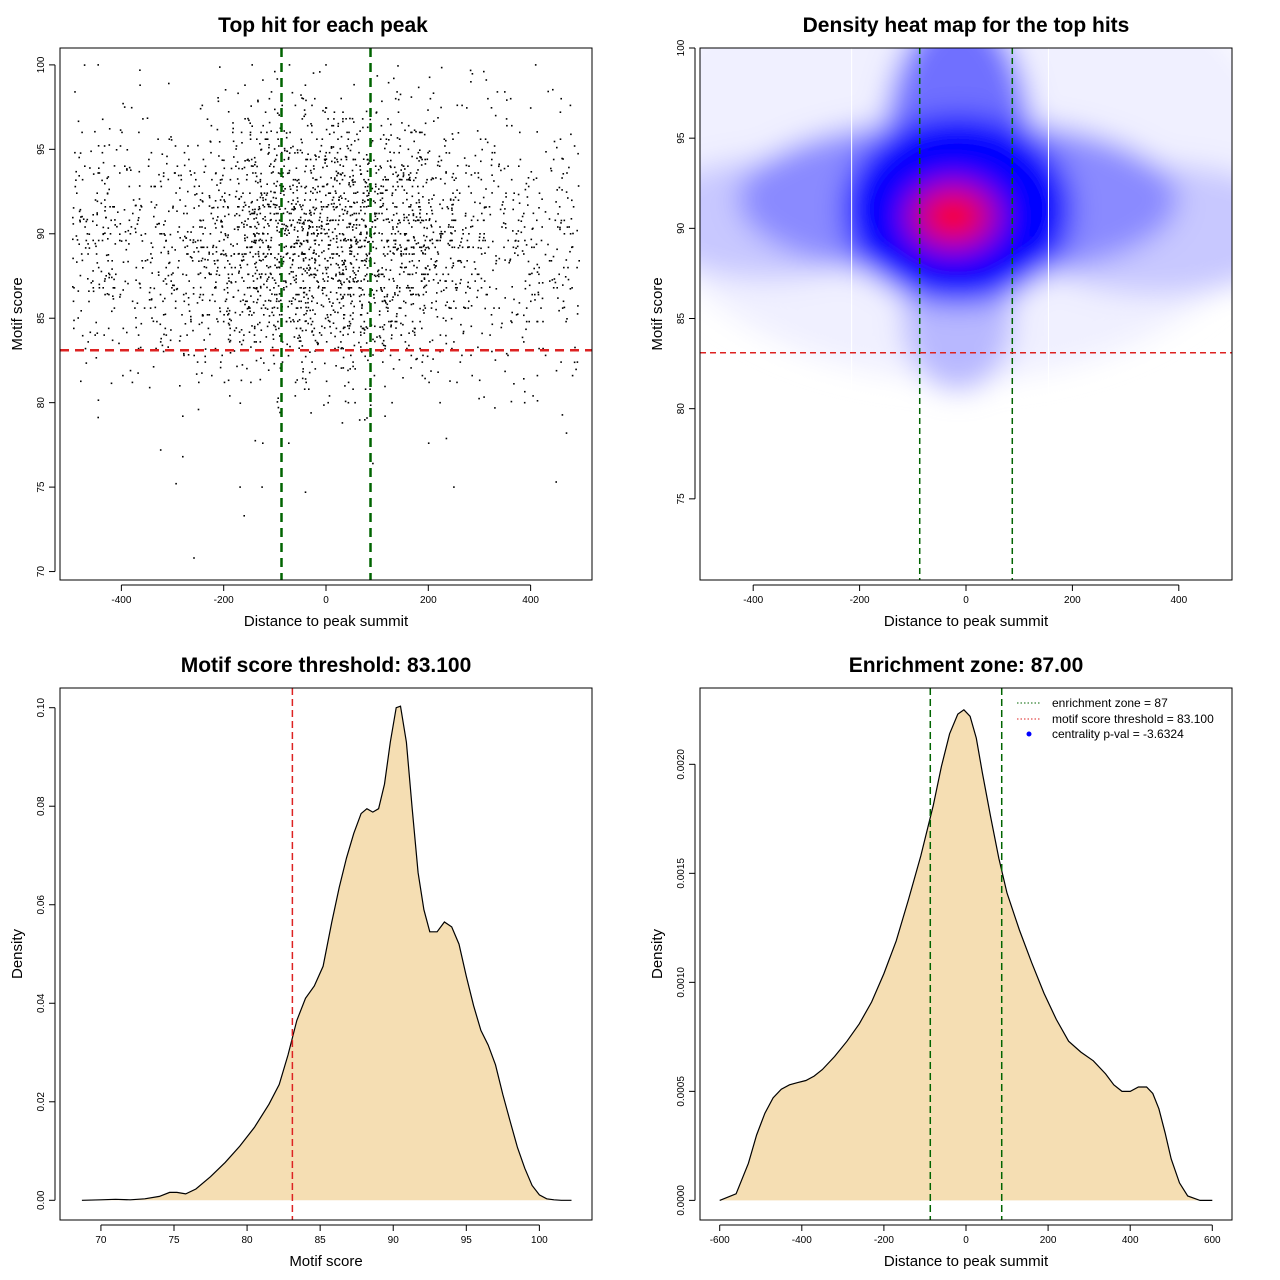 The width and height of the screenshot is (1280, 1280). What do you see at coordinates (224, 600) in the screenshot?
I see `x-tick-label: -200` at bounding box center [224, 600].